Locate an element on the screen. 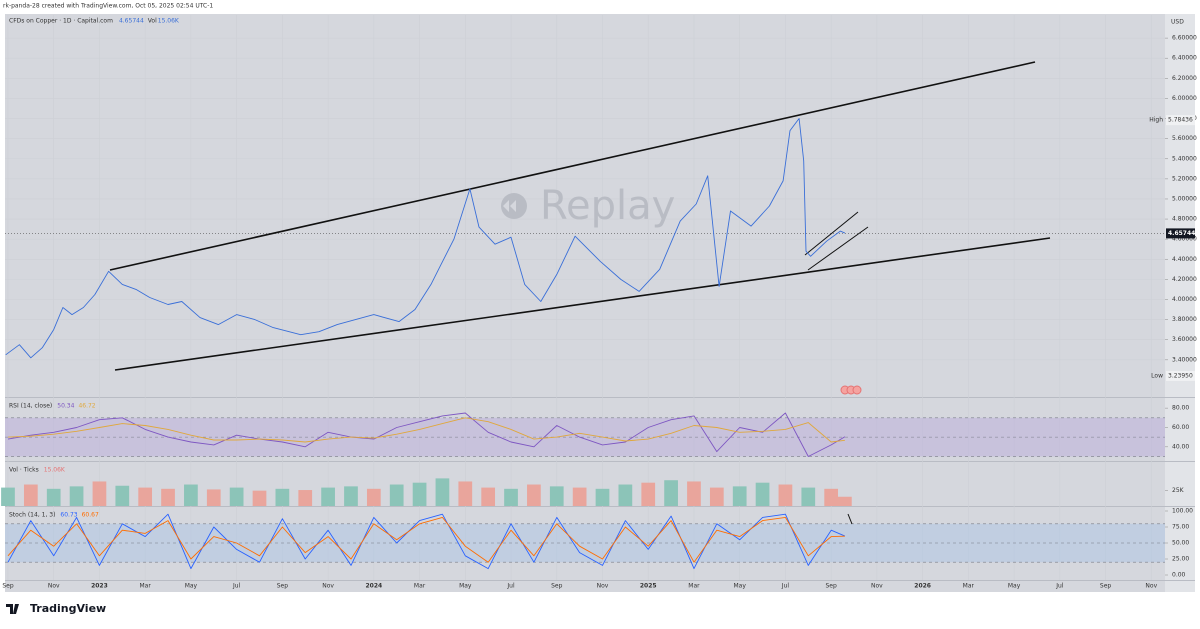 This screenshot has width=1200, height=629. legend-title: CFDs on Copper · 1D · Capital.com is located at coordinates (61, 21).